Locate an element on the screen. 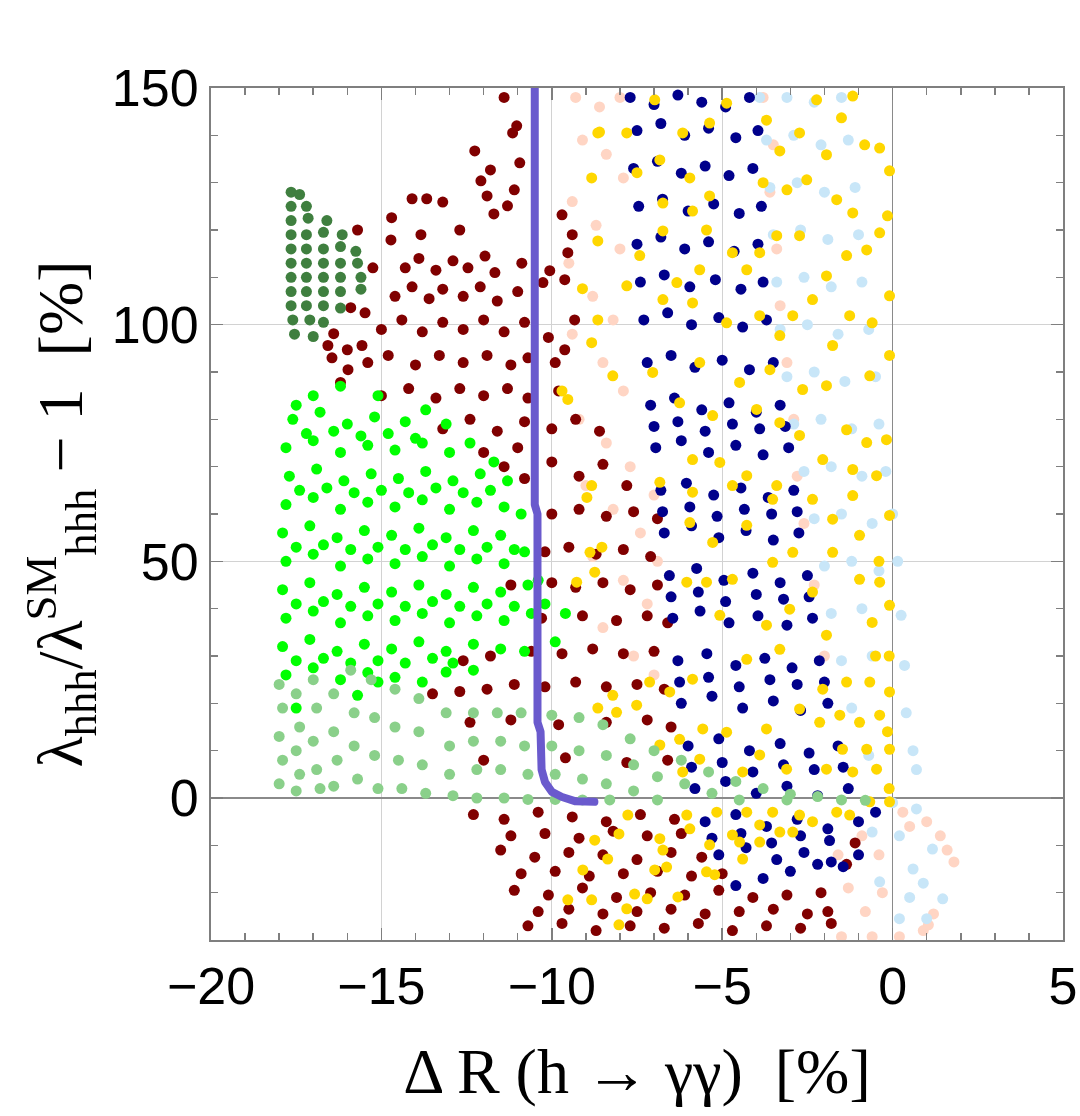  y-tick-label: 50 is located at coordinates (169, 561).